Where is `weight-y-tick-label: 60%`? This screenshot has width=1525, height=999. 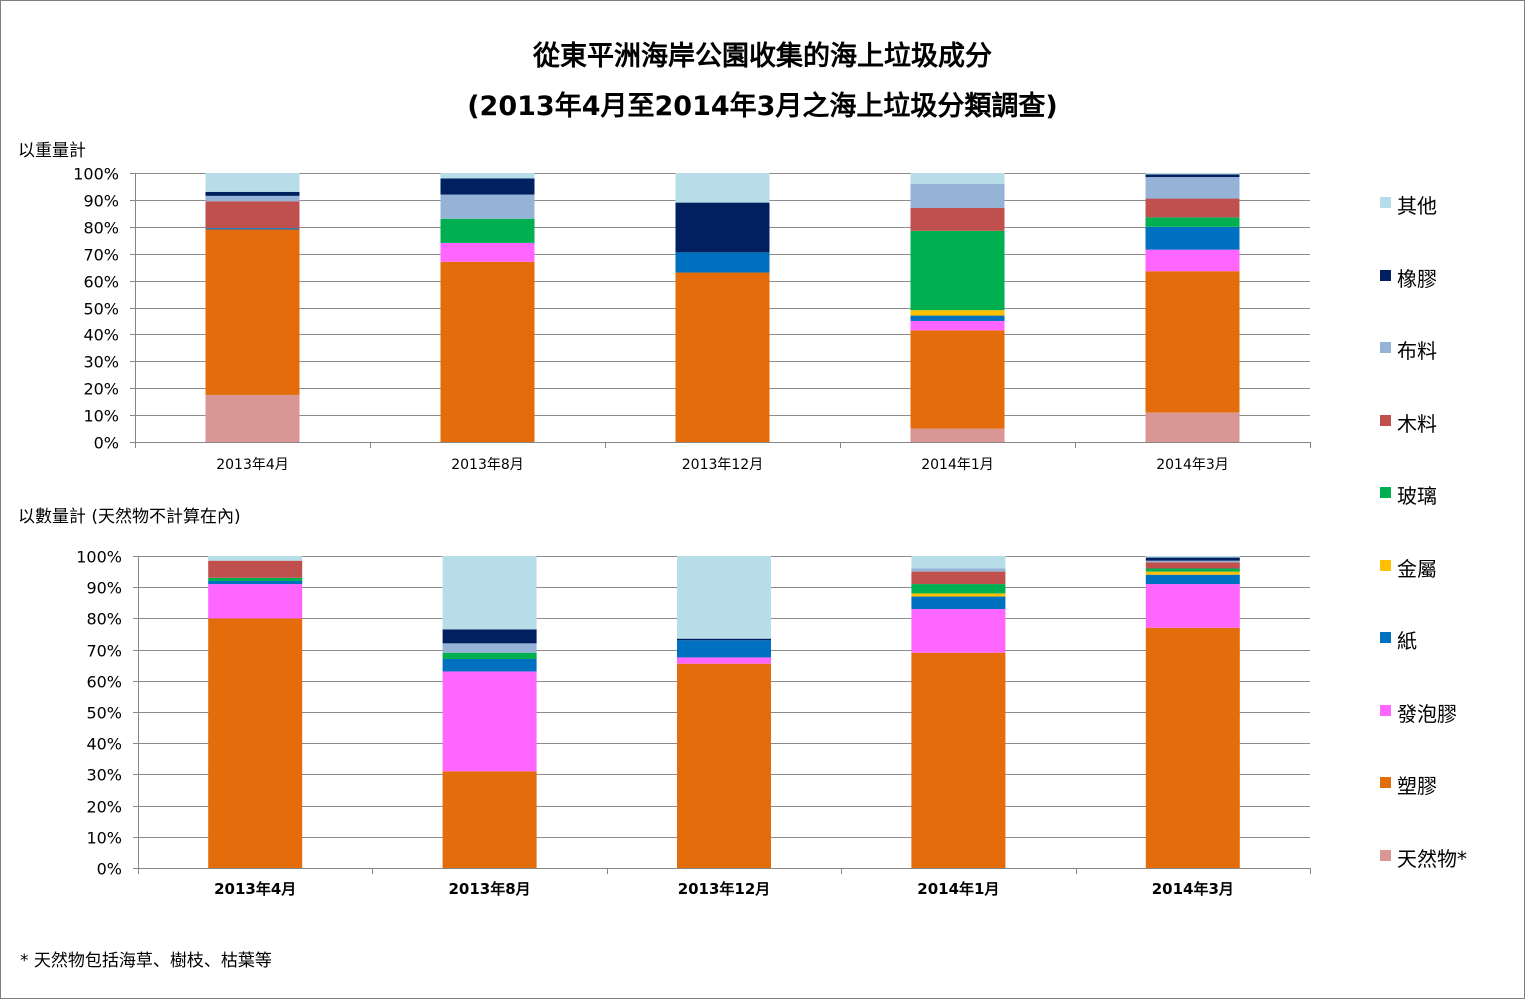
weight-y-tick-label: 60% is located at coordinates (101, 282).